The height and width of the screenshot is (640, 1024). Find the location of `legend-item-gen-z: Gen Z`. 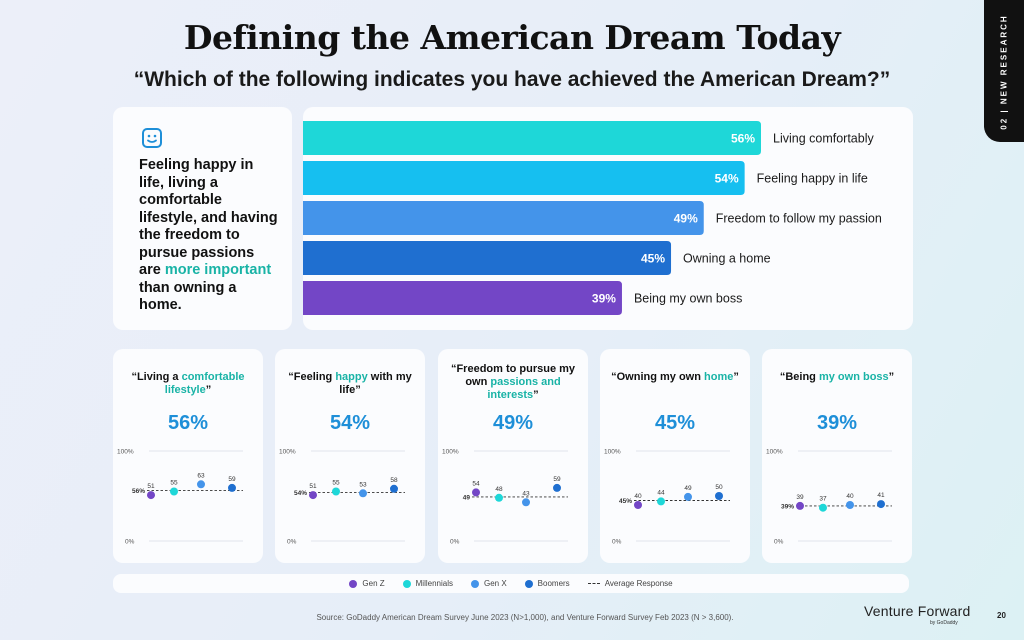

legend-item-gen-z: Gen Z is located at coordinates (367, 583).